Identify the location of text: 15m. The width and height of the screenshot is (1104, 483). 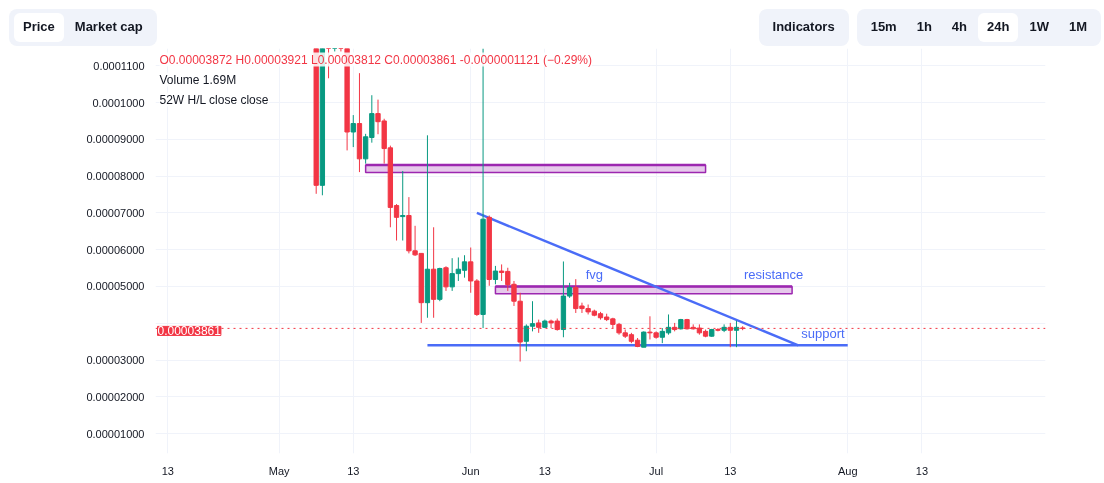
(883, 27).